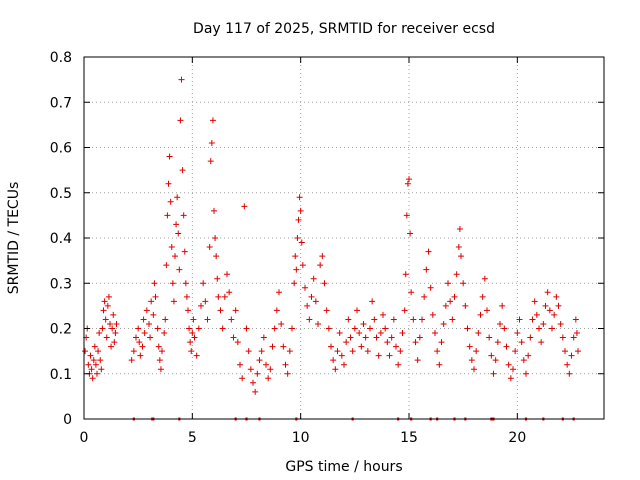 The width and height of the screenshot is (640, 480). What do you see at coordinates (343, 467) in the screenshot?
I see `x-axis-title: GPS time / hours` at bounding box center [343, 467].